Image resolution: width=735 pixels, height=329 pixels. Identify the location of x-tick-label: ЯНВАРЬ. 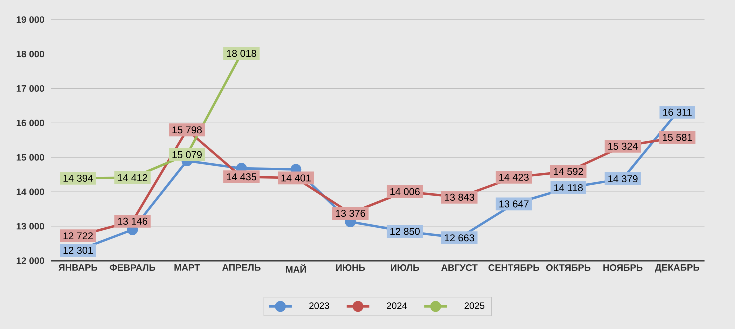
(78, 267).